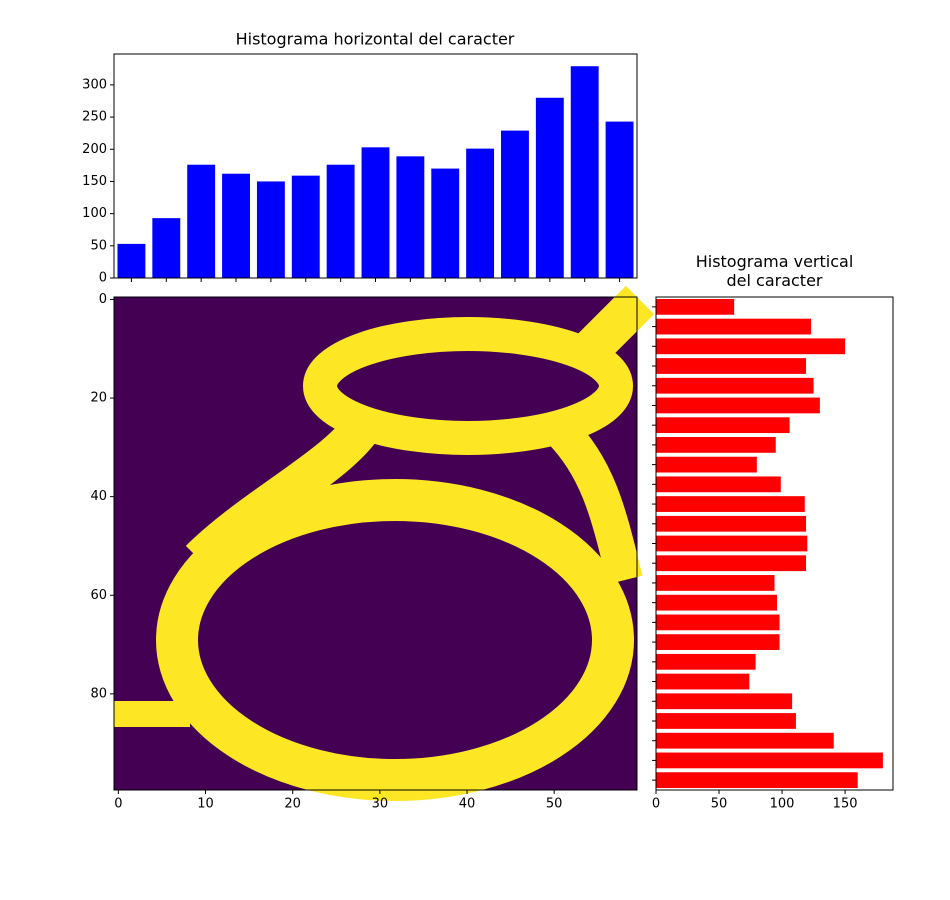  What do you see at coordinates (94, 117) in the screenshot?
I see `y-tick-label: 250` at bounding box center [94, 117].